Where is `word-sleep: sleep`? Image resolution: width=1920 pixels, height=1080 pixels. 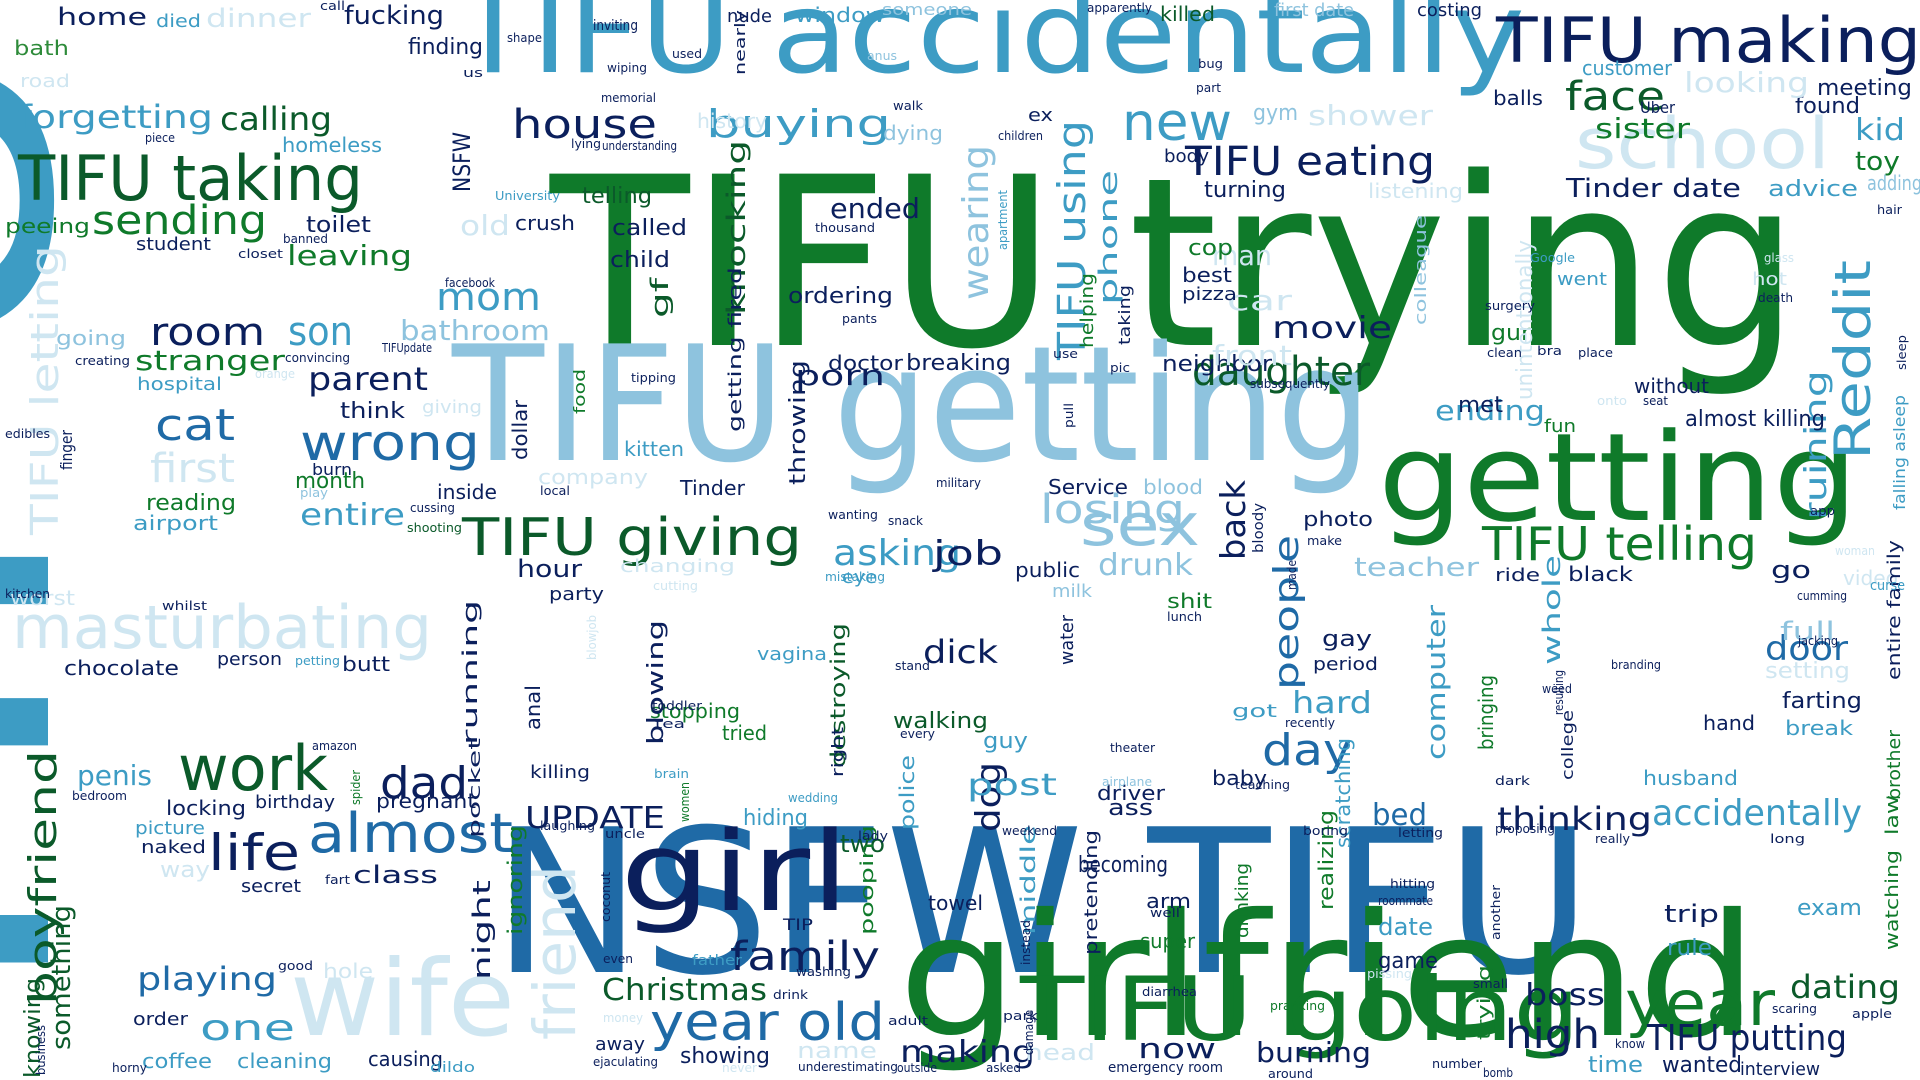
word-sleep: sleep is located at coordinates (1902, 352).